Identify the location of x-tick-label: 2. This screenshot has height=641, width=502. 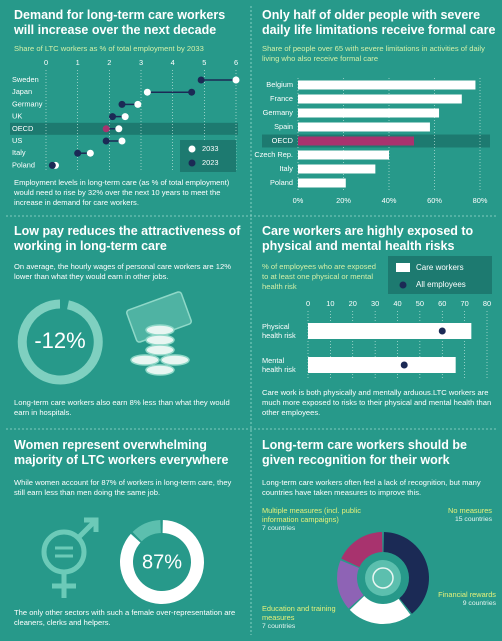
(109, 62).